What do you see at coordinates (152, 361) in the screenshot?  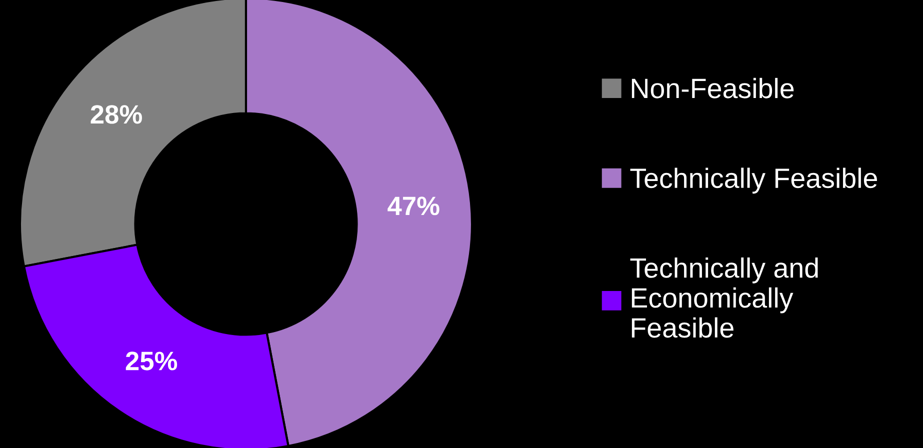 I see `data-label: 25%` at bounding box center [152, 361].